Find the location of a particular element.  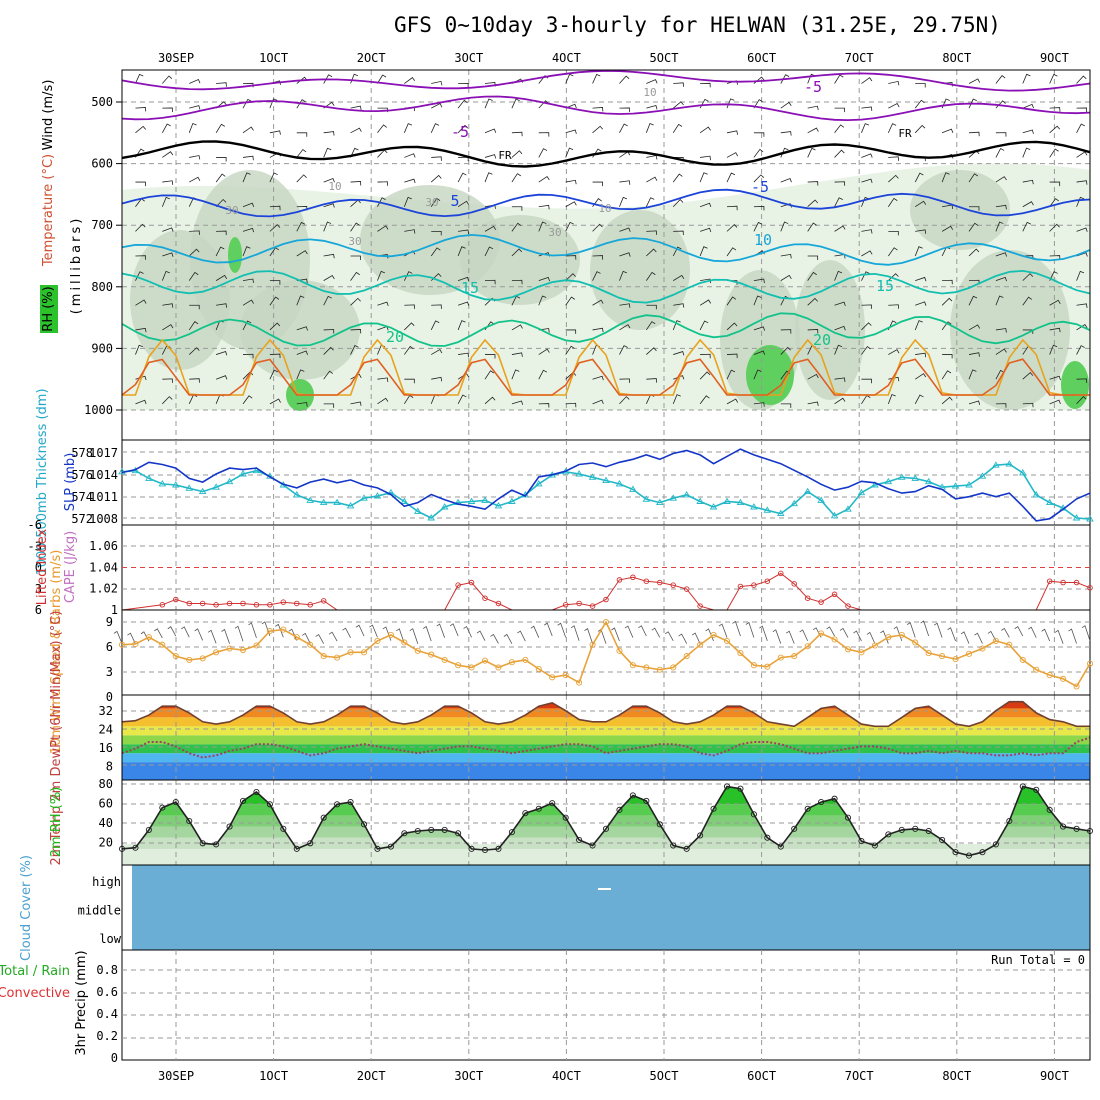

temp2m-series-line is located at coordinates (605, 714).